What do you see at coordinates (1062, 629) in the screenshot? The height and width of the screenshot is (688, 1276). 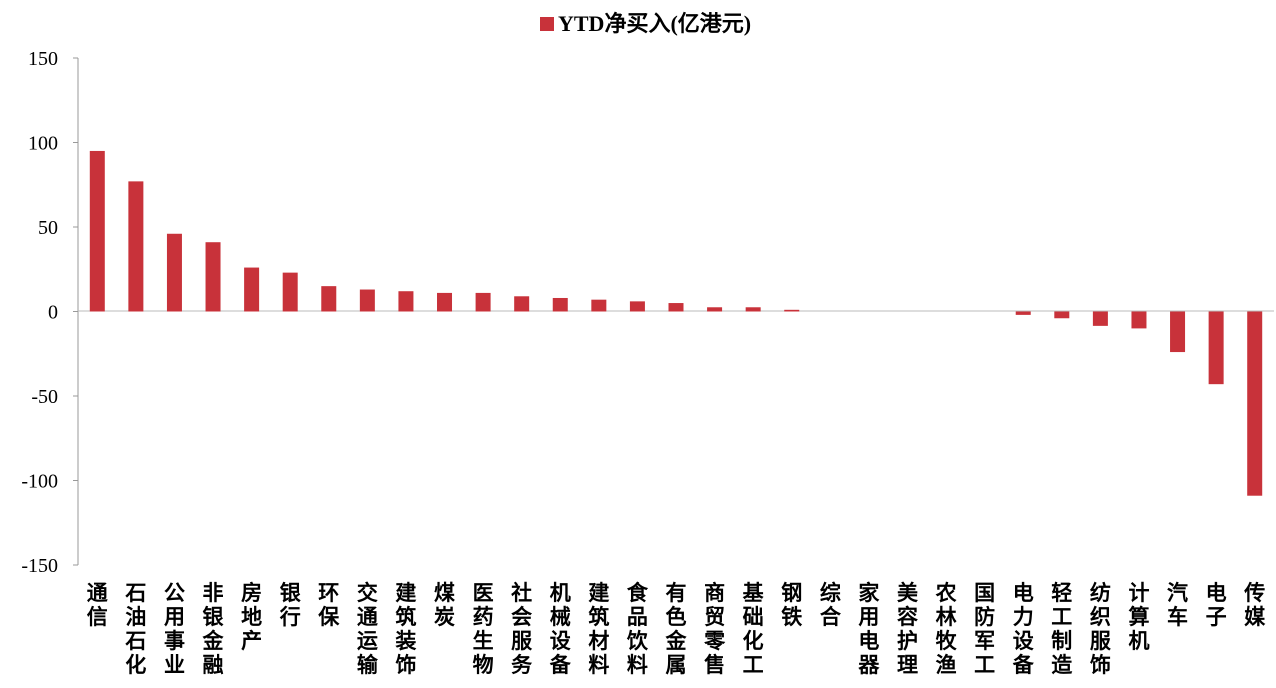 I see `x-category-label: 轻工制造` at bounding box center [1062, 629].